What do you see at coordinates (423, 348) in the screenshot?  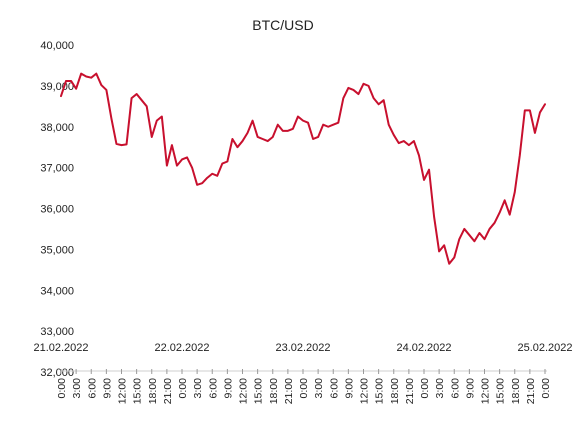 I see `date-label: 24.02.2022` at bounding box center [423, 348].